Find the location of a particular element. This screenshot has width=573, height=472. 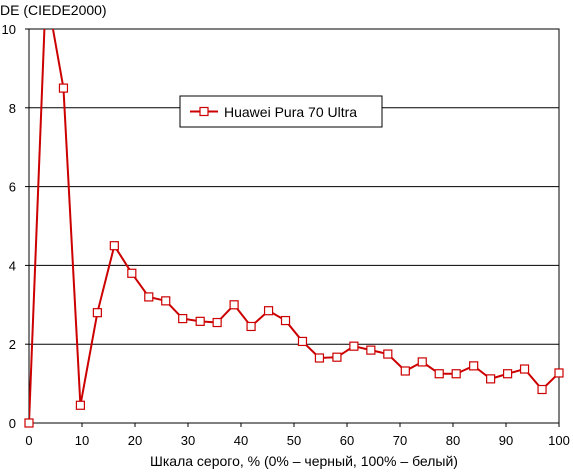

x-tick-label-10: 10 is located at coordinates (82, 440).